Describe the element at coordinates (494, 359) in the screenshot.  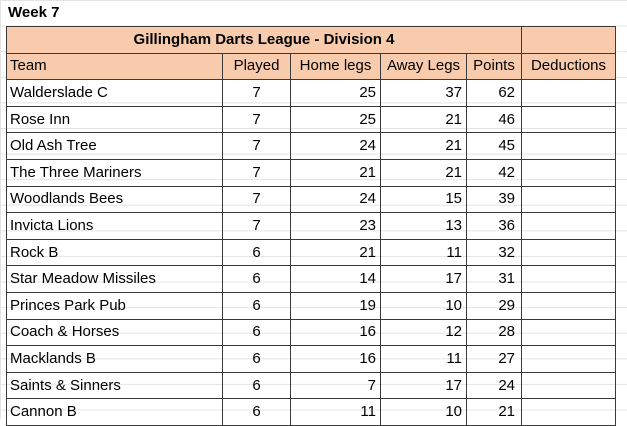
I see `points-cell: 27` at that location.